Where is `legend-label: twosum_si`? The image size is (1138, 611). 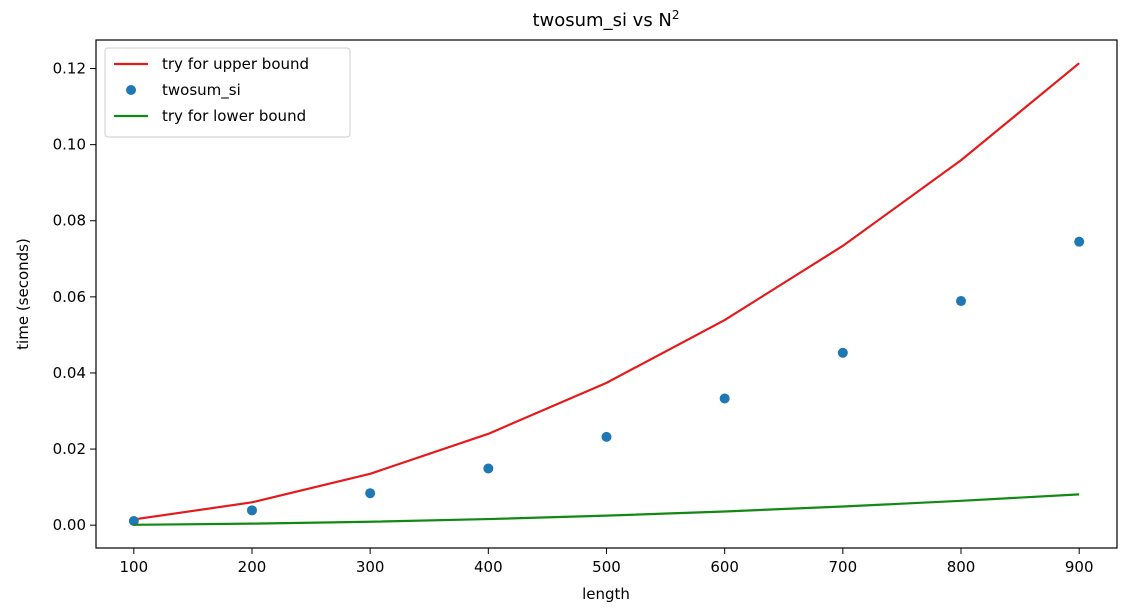 legend-label: twosum_si is located at coordinates (201, 90).